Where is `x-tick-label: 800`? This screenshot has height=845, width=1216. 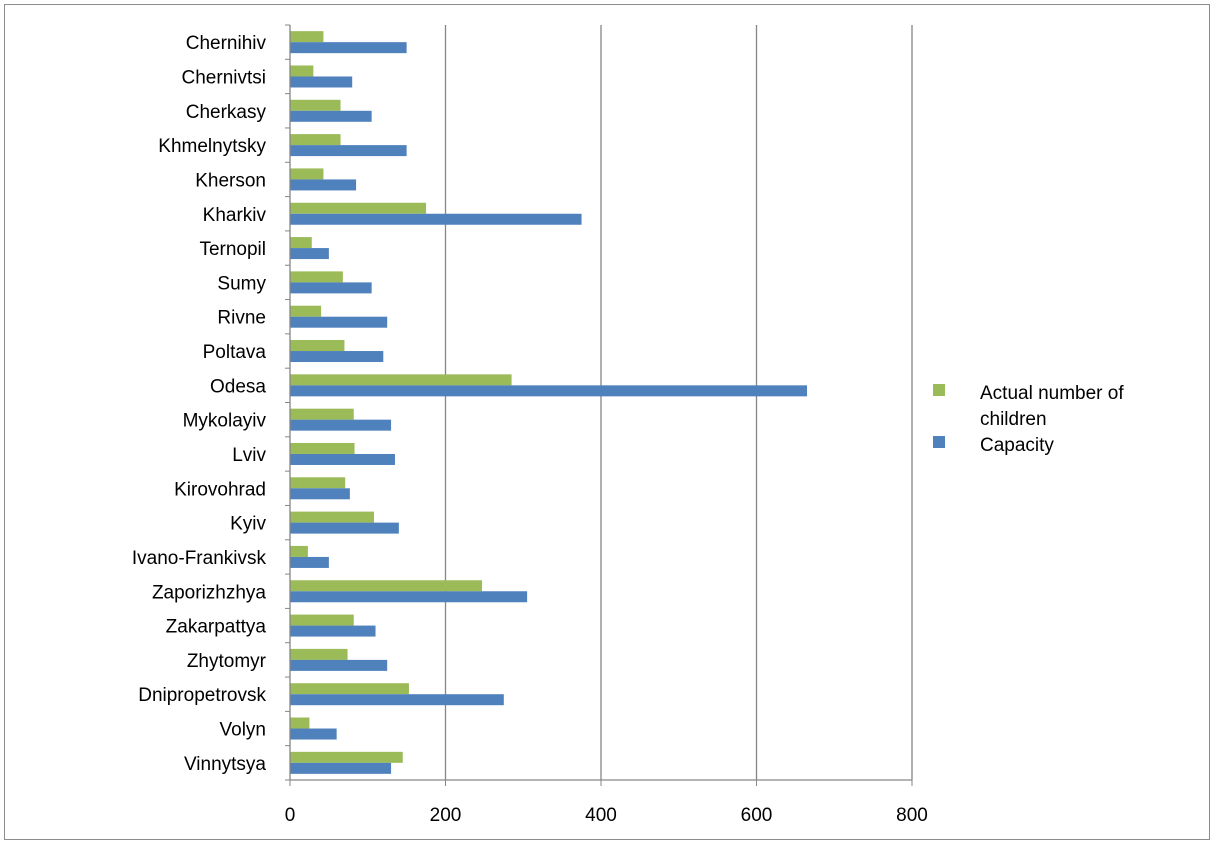
x-tick-label: 800 is located at coordinates (912, 815).